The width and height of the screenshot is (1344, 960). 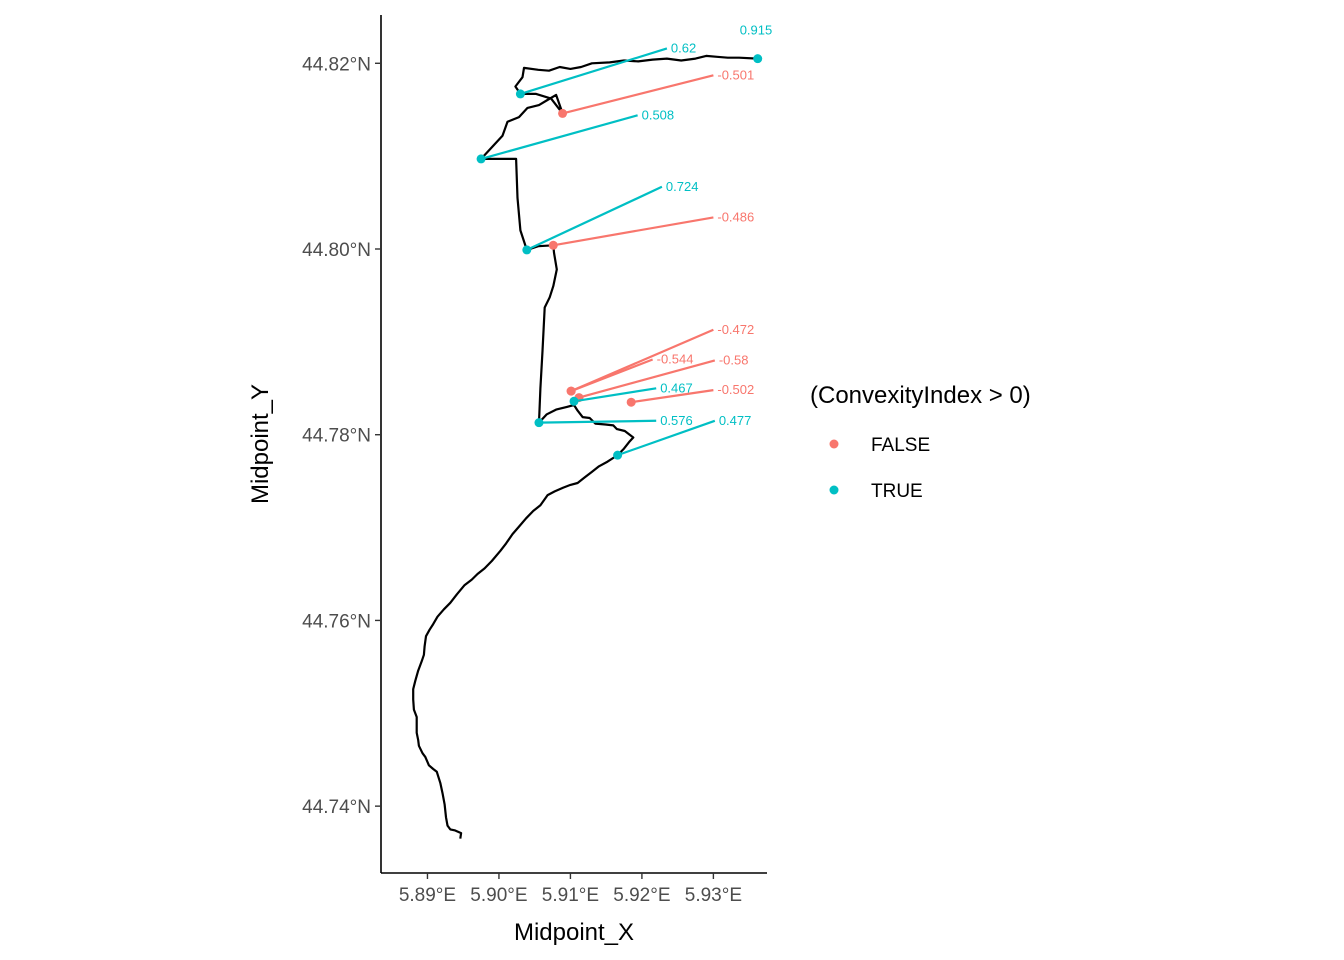 I want to click on legend-label-false: FALSE, so click(x=900, y=445).